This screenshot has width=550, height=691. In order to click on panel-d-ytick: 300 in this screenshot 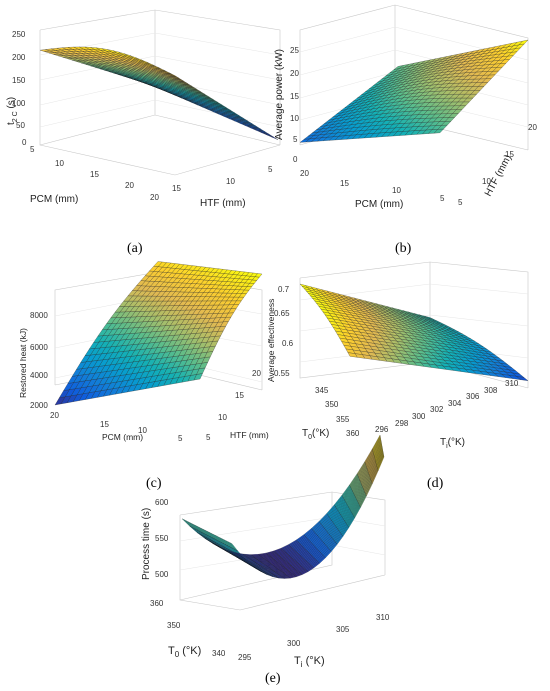, I will do `click(419, 416)`.